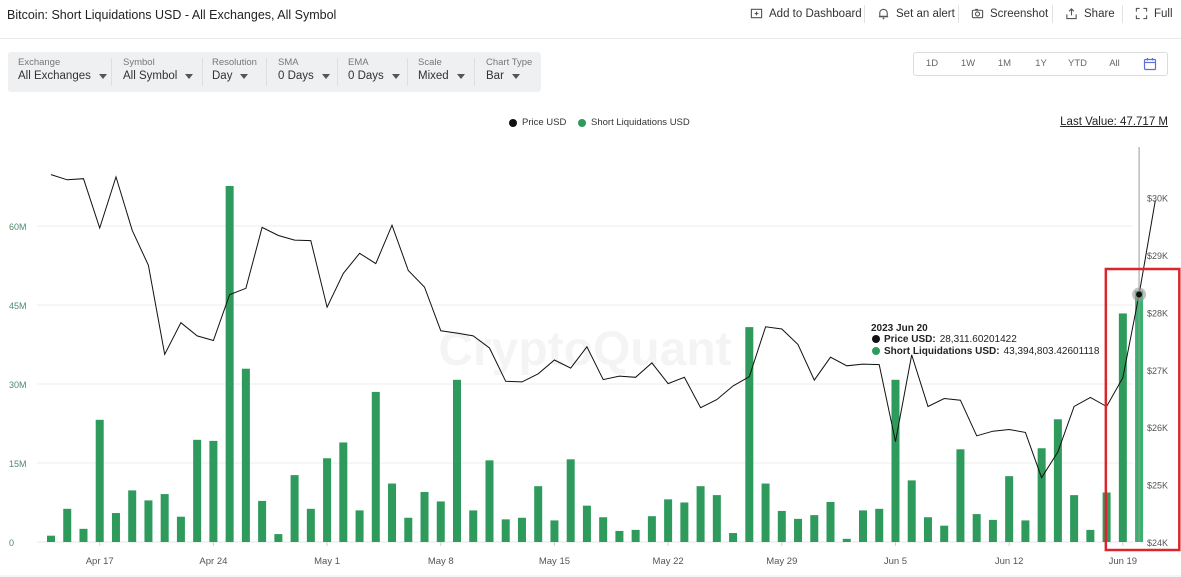 The height and width of the screenshot is (577, 1181). I want to click on y-left-tick-label: 60M, so click(18, 227).